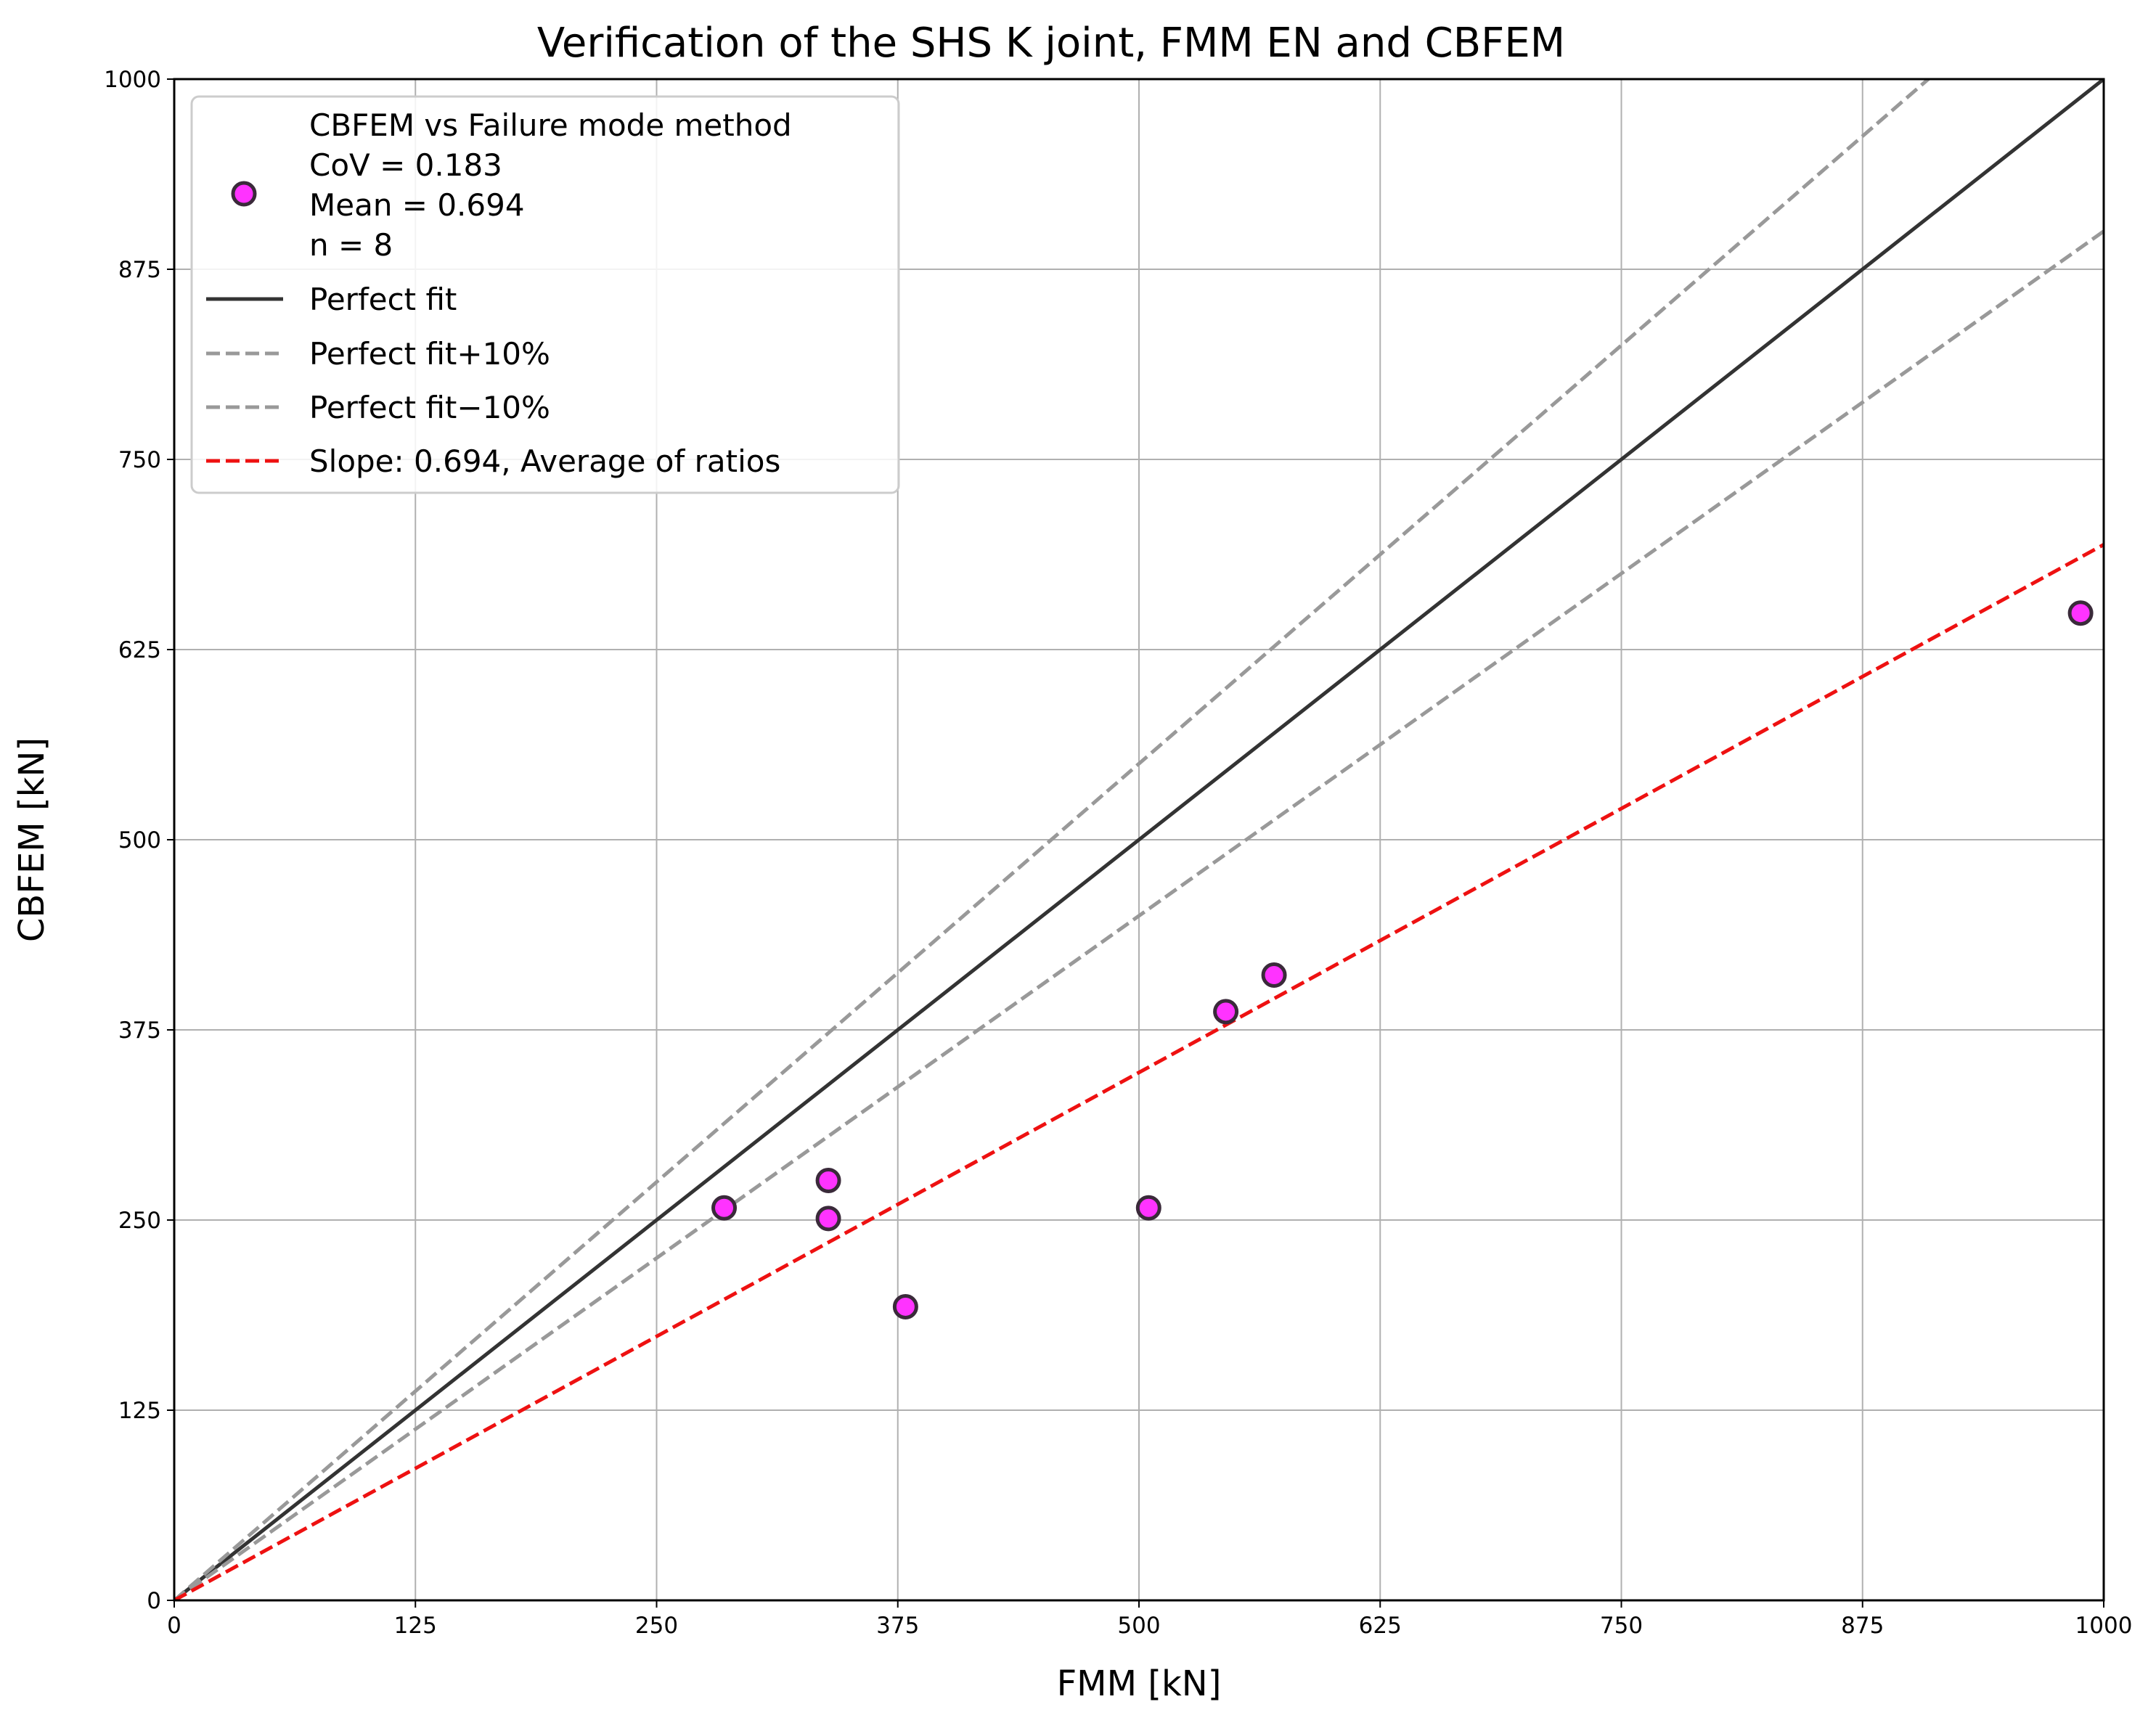  I want to click on legend-label-slope: Slope: 0.694, Average of ratios, so click(545, 461).